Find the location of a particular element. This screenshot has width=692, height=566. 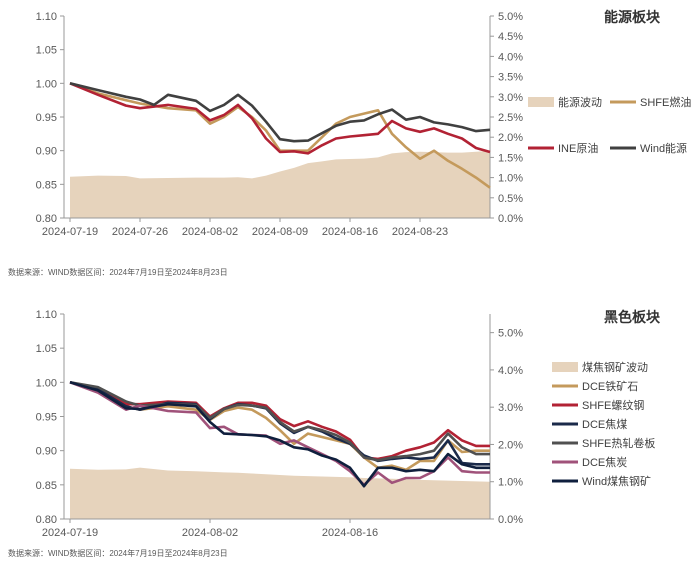

legend-label: DCE铁矿石 is located at coordinates (610, 386).